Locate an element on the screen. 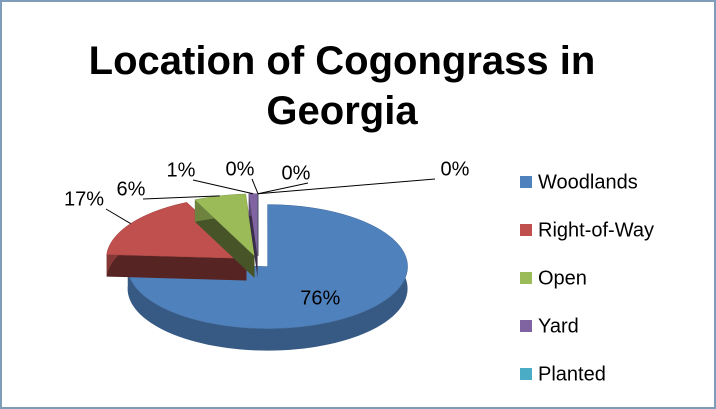  legend-label: Yard is located at coordinates (558, 326).